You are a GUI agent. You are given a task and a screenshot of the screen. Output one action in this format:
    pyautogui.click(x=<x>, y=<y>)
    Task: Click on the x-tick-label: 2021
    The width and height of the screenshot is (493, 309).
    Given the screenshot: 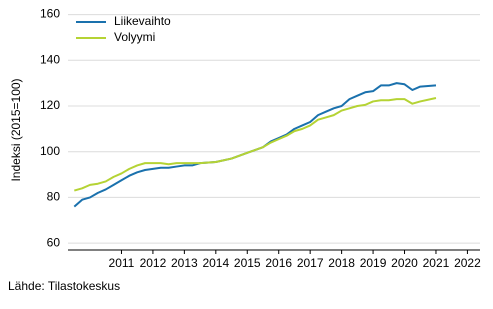 What is the action you would take?
    pyautogui.click(x=436, y=263)
    